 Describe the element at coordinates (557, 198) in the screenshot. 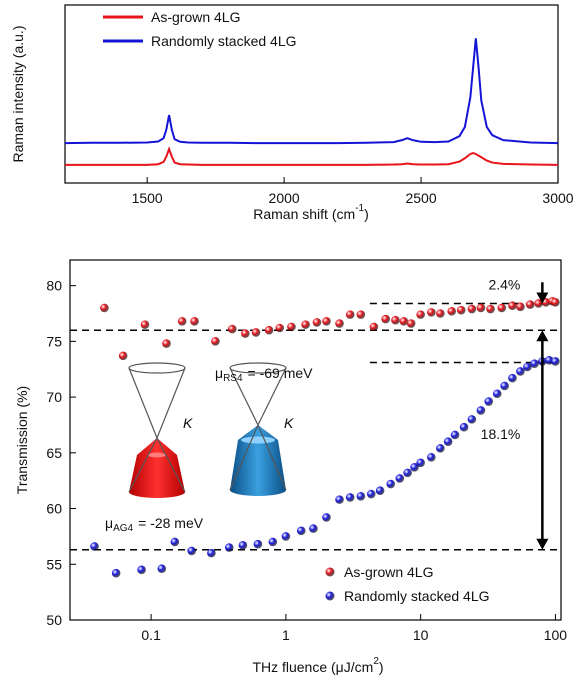

I see `x-tick-label: 3000` at that location.